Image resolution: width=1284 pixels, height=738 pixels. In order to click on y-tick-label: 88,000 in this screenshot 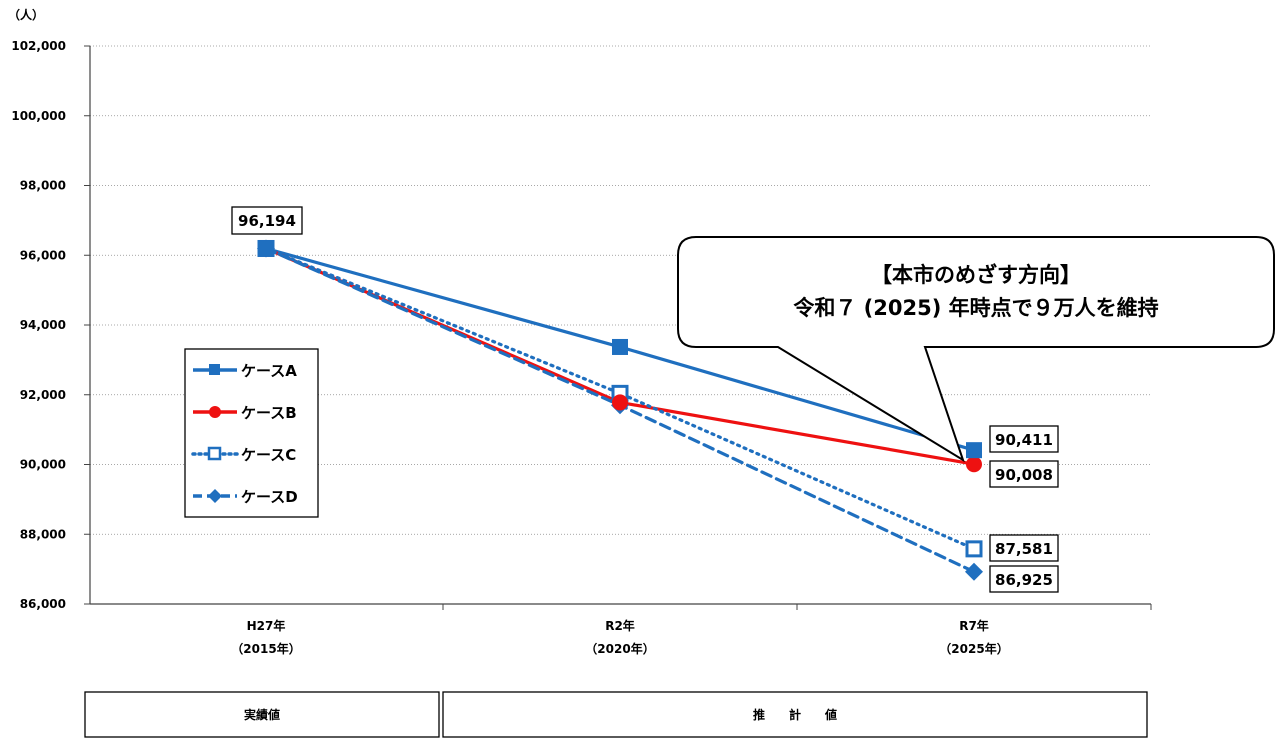, I will do `click(43, 534)`.